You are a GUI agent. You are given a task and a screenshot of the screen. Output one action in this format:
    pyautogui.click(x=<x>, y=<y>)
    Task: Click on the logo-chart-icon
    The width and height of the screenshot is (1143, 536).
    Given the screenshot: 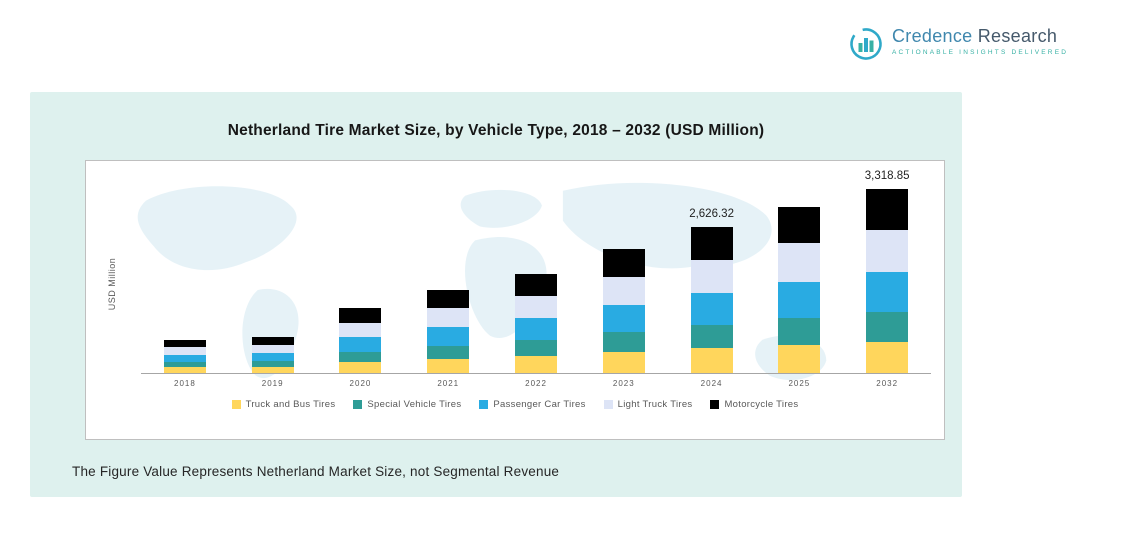 What is the action you would take?
    pyautogui.click(x=866, y=44)
    